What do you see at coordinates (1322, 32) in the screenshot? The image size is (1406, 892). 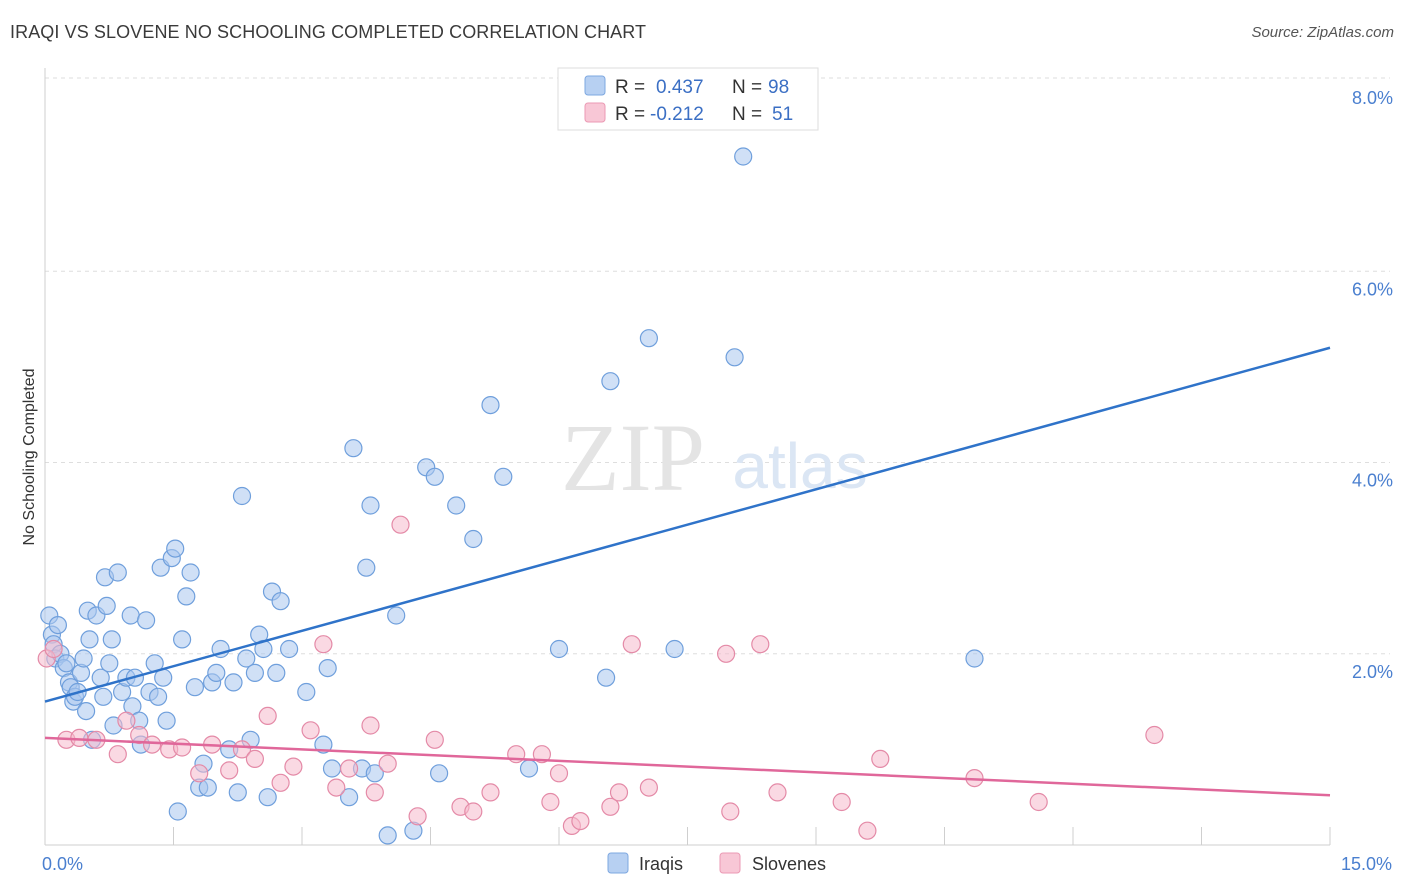 I see `source-label: Source: ZipAtlas.com` at bounding box center [1322, 32].